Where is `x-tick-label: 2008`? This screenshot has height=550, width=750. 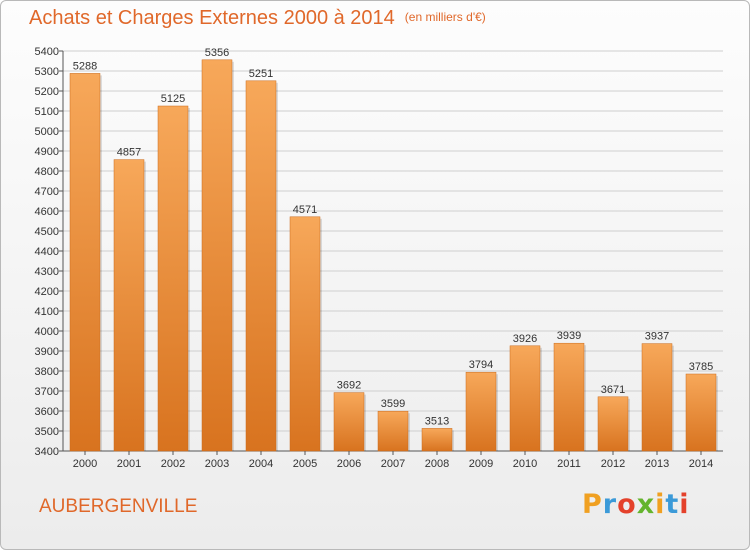 x-tick-label: 2008 is located at coordinates (437, 464).